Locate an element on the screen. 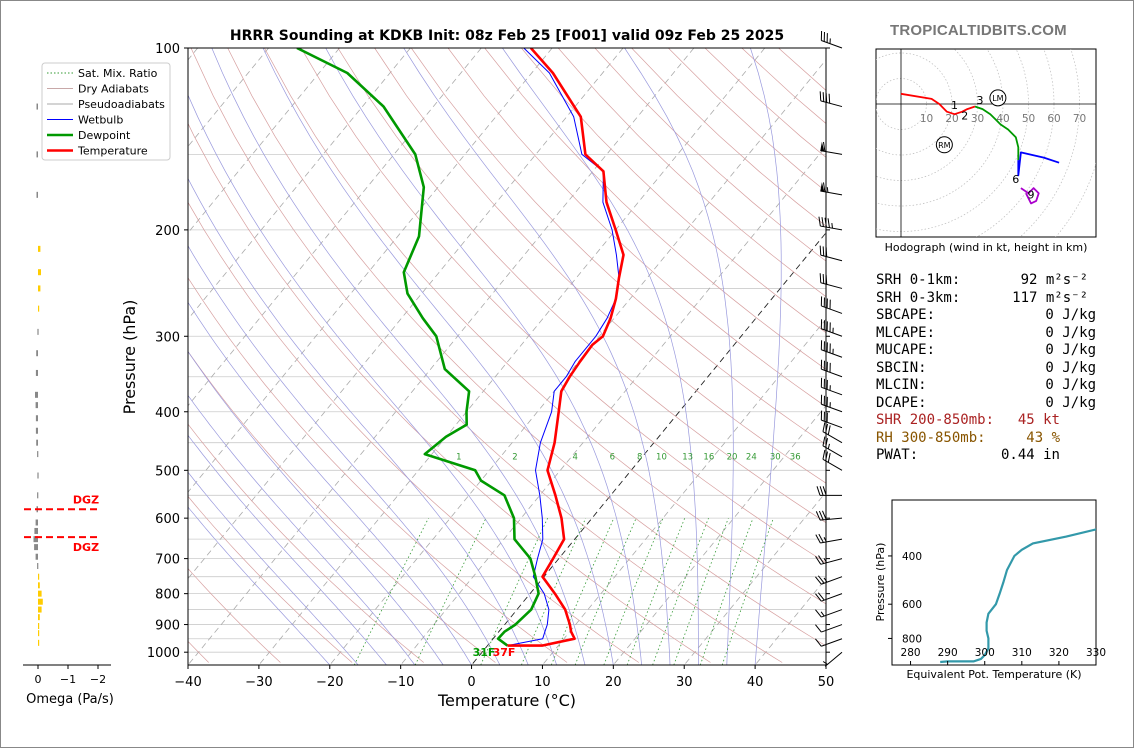 This screenshot has width=1134, height=748. mixing-ratio-label: 30 is located at coordinates (775, 458).